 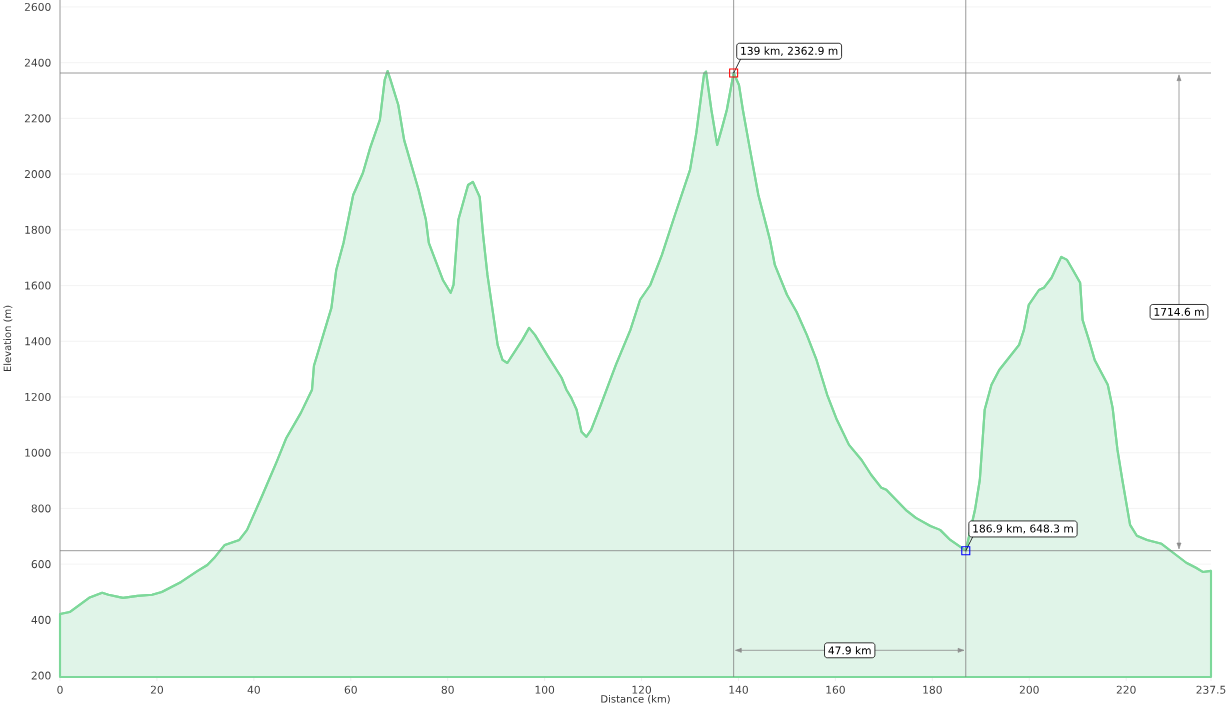 What do you see at coordinates (37, 174) in the screenshot?
I see `y-tick-label: 2000` at bounding box center [37, 174].